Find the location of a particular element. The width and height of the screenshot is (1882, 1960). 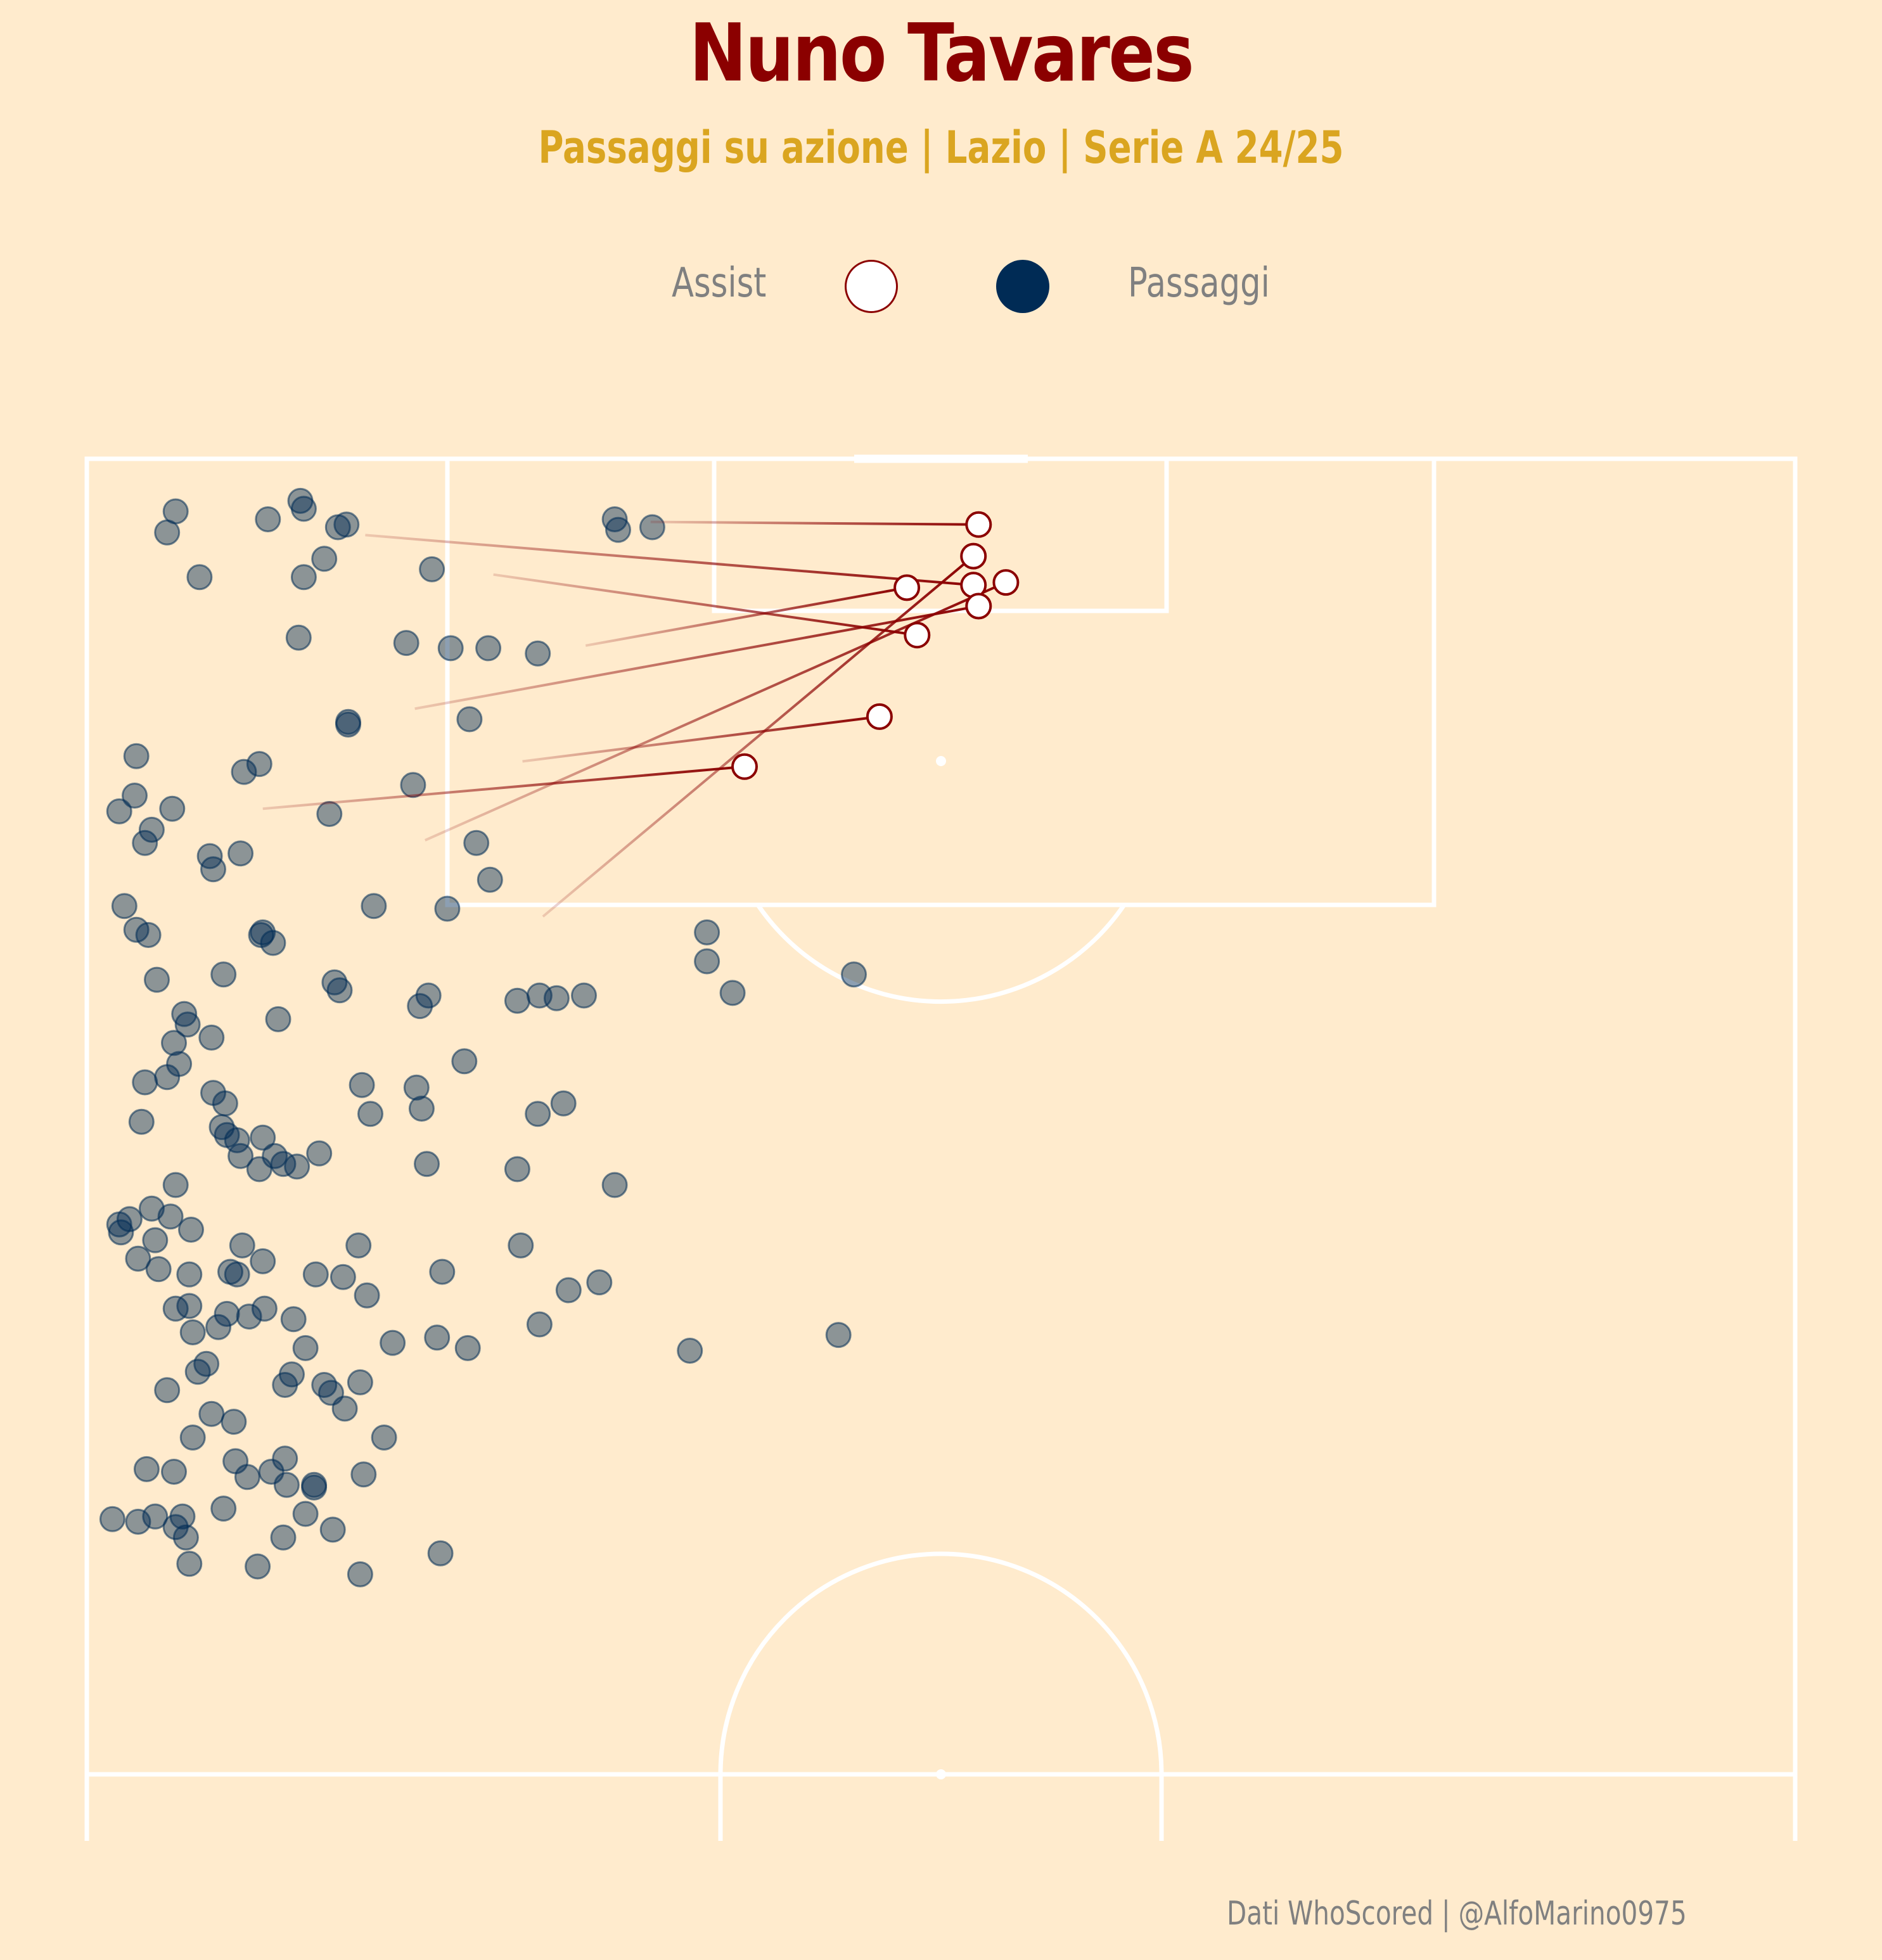

assist-points is located at coordinates (876, 645).